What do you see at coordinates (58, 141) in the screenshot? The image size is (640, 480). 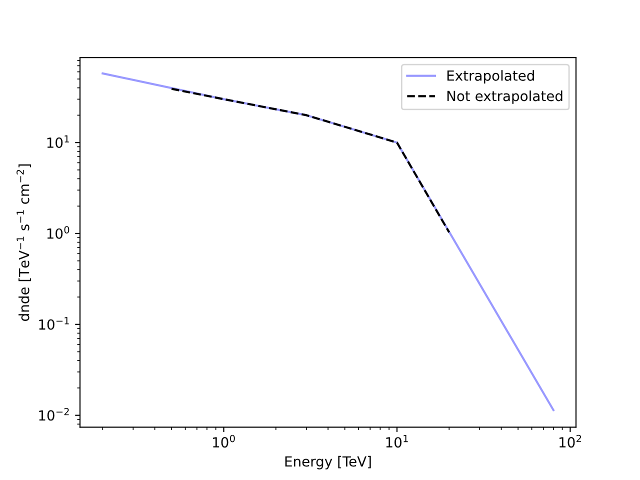 I see `y-tick-label: 10$^{1}$` at bounding box center [58, 141].